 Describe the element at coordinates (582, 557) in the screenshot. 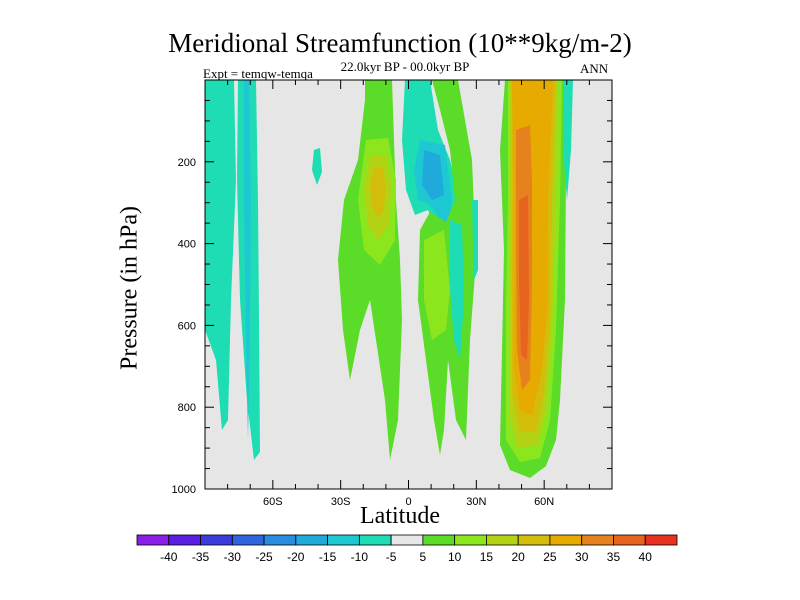

I see `colorbar-label: 30` at that location.